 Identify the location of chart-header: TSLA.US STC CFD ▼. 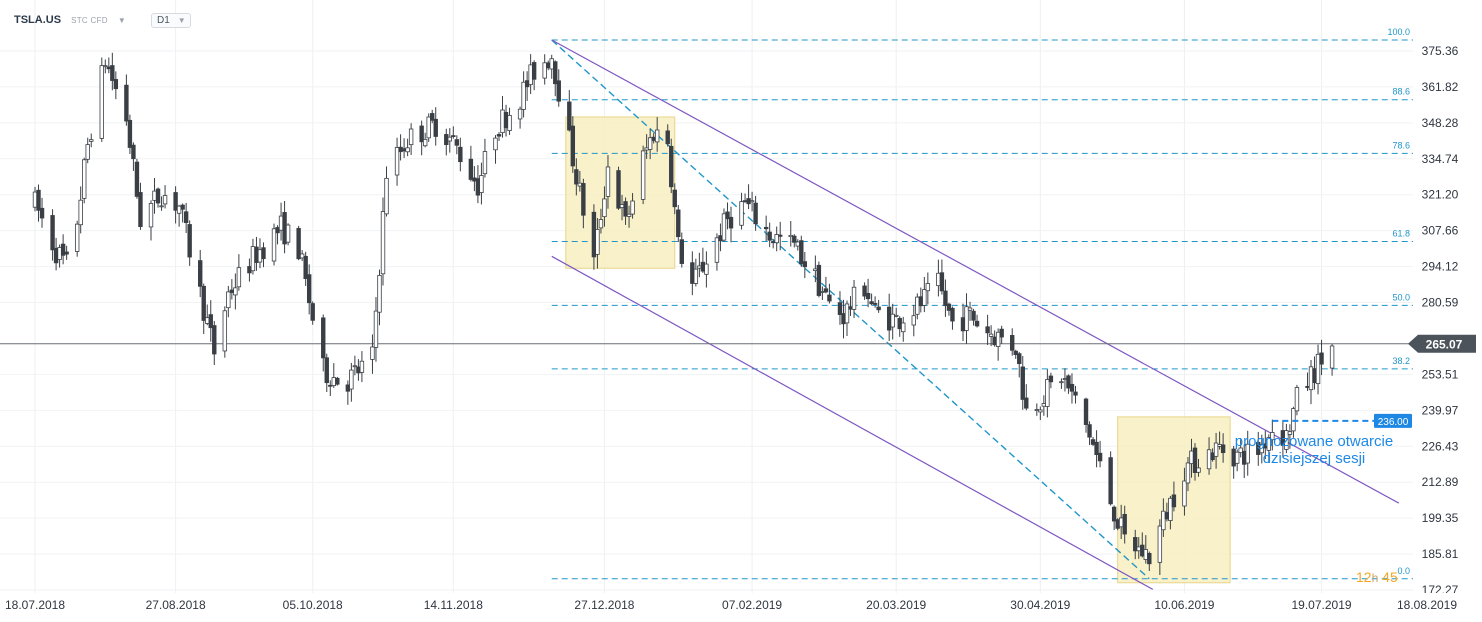
(70, 20).